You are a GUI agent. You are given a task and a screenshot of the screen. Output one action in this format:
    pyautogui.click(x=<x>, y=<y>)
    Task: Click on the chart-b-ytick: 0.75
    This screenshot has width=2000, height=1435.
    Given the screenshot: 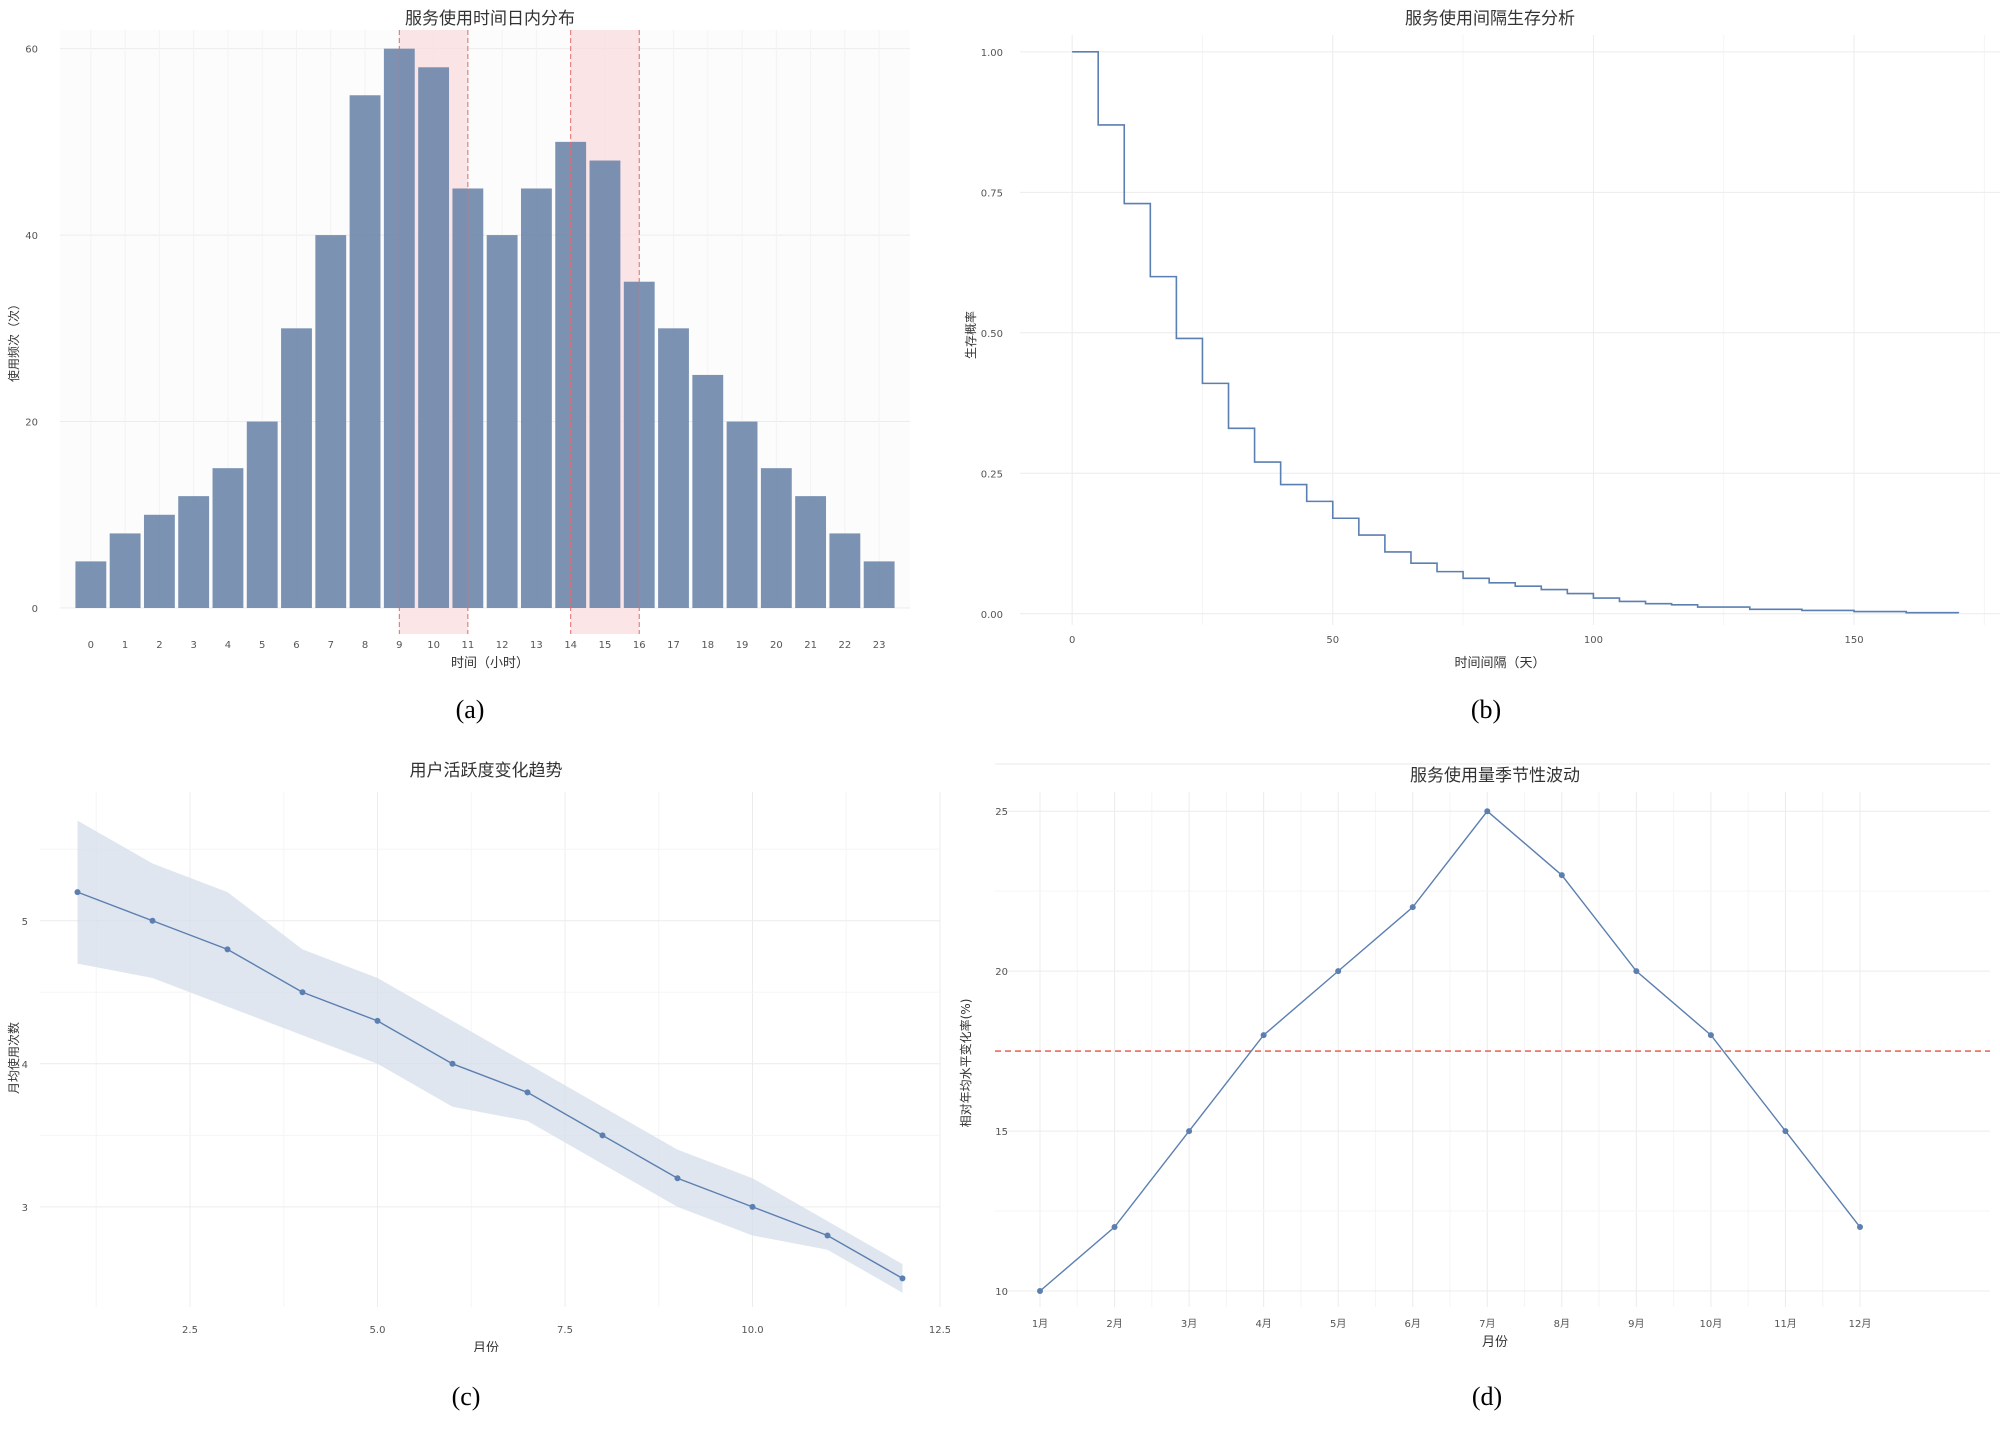 What is the action you would take?
    pyautogui.click(x=992, y=193)
    